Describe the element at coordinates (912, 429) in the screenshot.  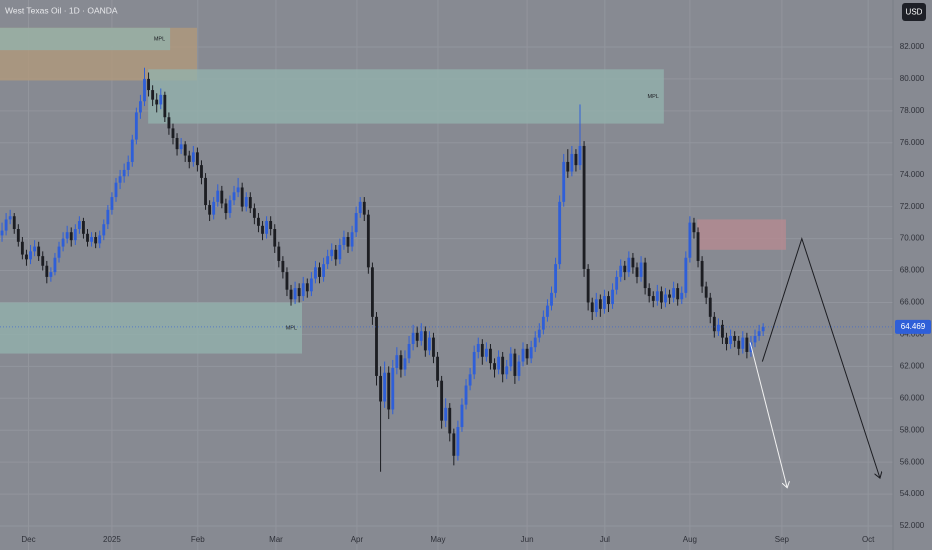
I see `y-tick-label: 58.000` at that location.